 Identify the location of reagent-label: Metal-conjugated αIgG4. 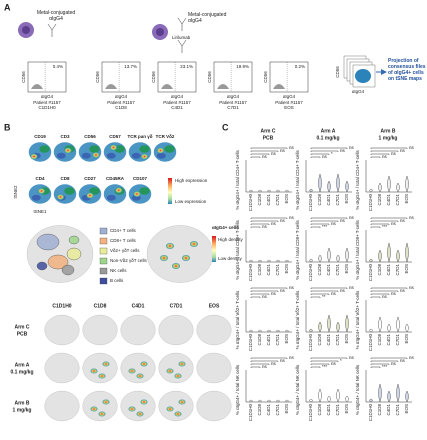
(56, 16).